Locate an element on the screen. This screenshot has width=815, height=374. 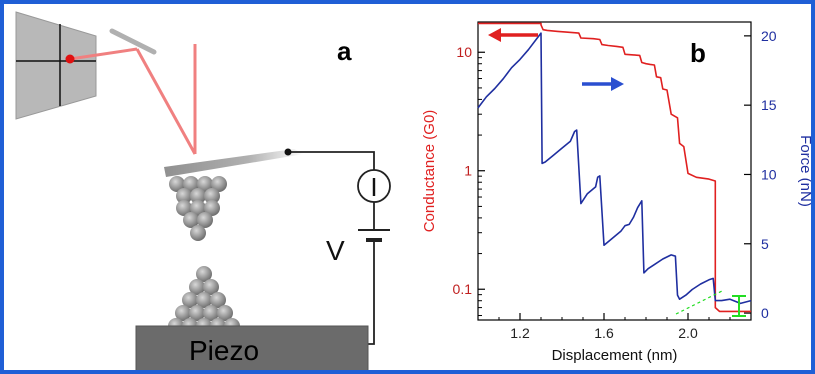
x-tick-label: 1.2 is located at coordinates (520, 333).